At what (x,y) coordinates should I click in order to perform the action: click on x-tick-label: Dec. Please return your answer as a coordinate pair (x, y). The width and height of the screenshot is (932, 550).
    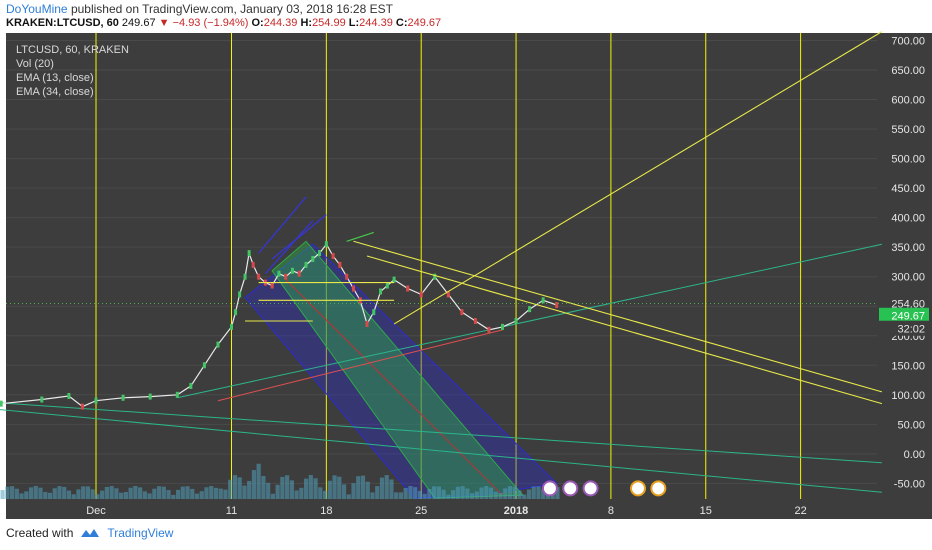
    Looking at the image, I should click on (96, 511).